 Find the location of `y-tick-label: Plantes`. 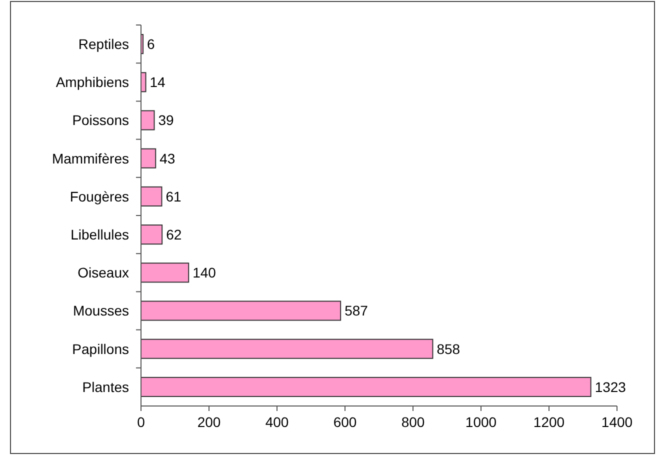

y-tick-label: Plantes is located at coordinates (105, 386).